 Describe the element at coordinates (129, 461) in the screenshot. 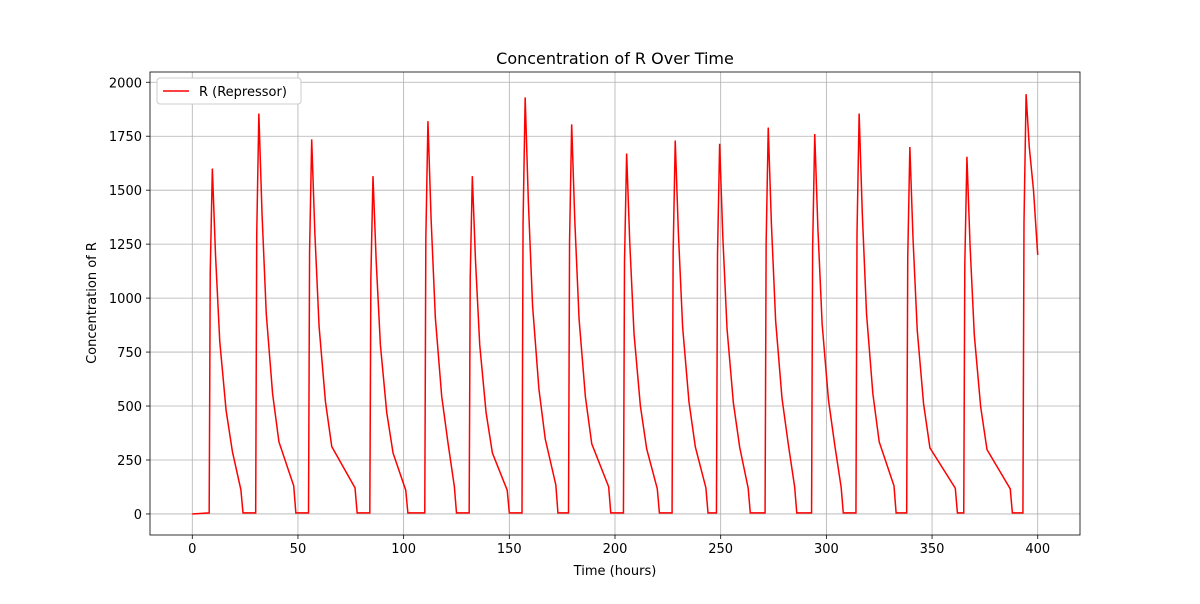

I see `y-tick-label: 250` at that location.